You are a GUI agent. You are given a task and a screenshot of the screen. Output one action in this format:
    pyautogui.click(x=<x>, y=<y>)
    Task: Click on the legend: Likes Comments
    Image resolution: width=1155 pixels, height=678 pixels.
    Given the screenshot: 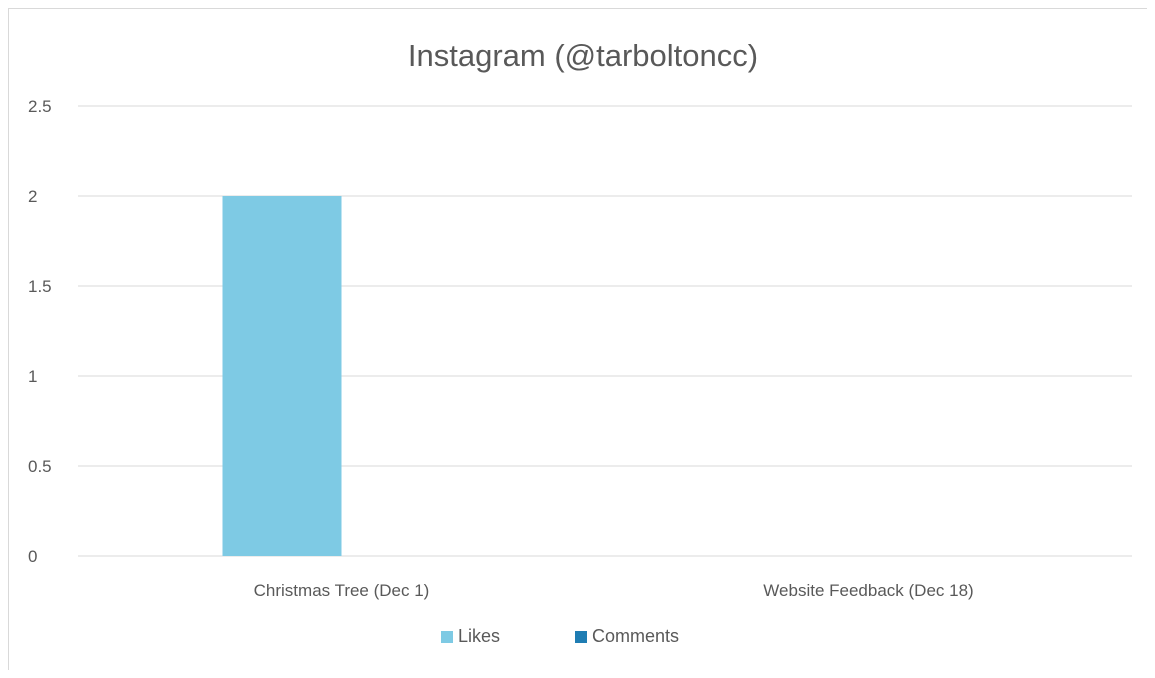 What is the action you would take?
    pyautogui.click(x=560, y=636)
    